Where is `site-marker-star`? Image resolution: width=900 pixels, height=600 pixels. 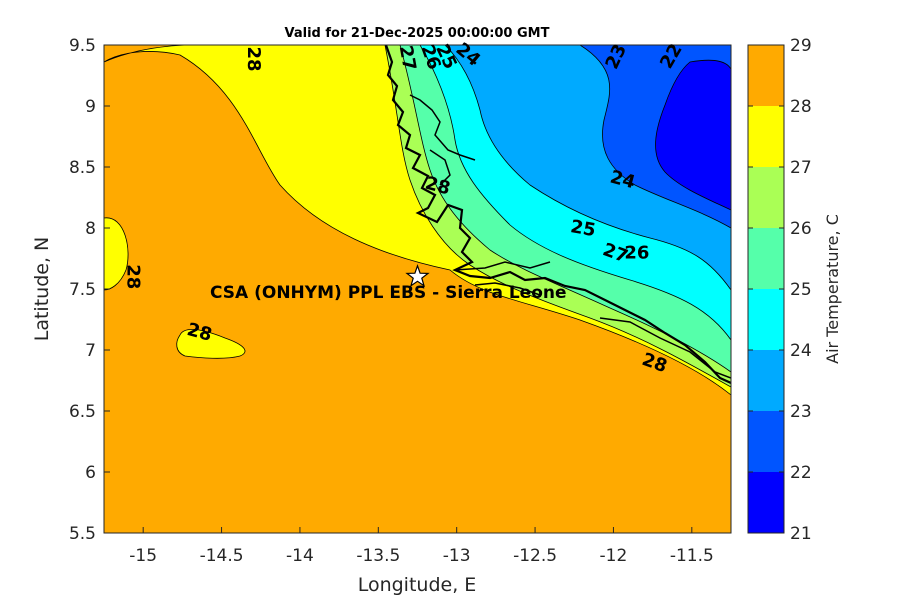
site-marker-star is located at coordinates (417, 275).